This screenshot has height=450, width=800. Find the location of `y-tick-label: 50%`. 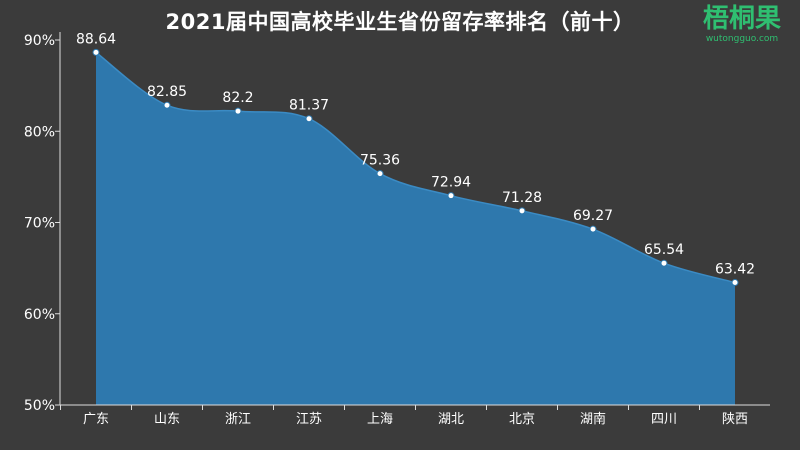

y-tick-label: 50% is located at coordinates (39, 406).